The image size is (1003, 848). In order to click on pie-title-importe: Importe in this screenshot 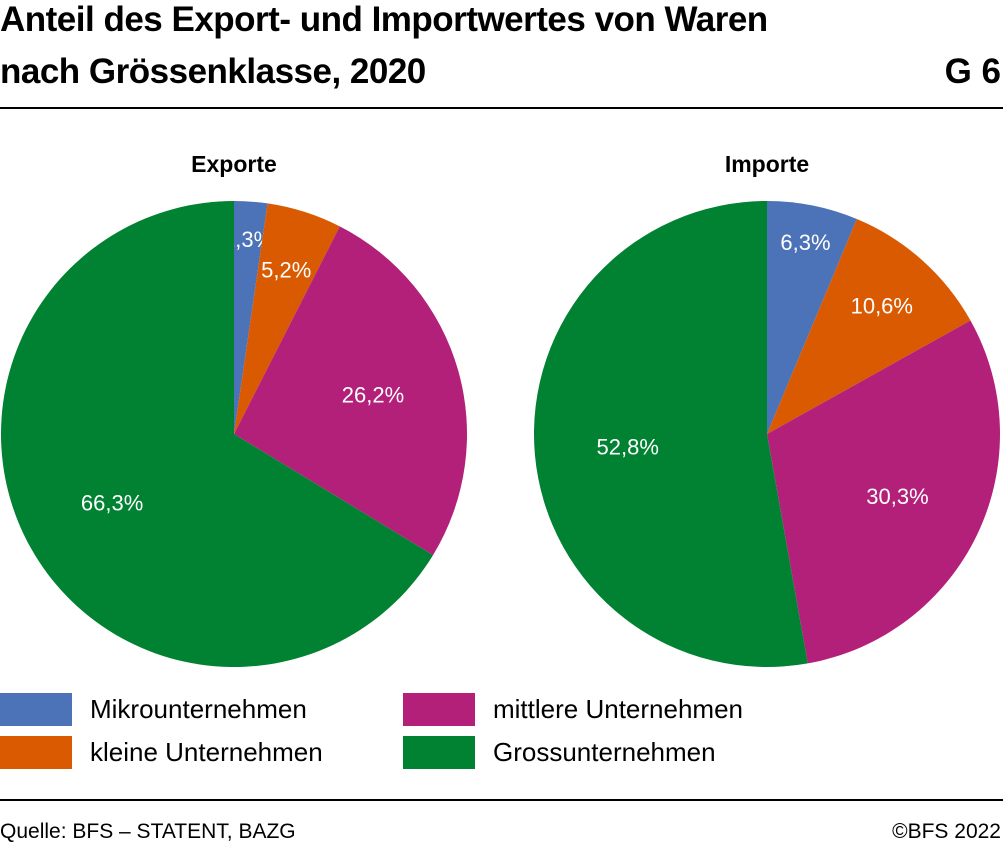, I will do `click(767, 164)`.